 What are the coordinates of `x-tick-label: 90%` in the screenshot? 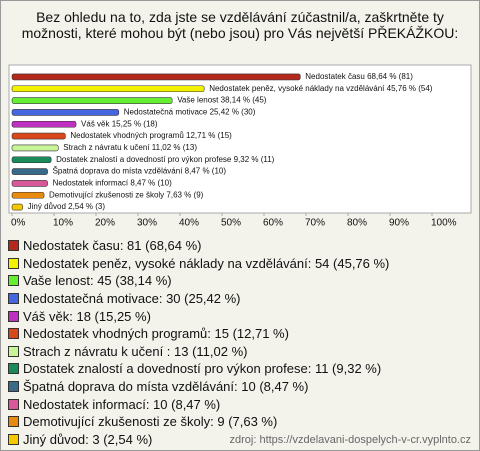 It's located at (399, 223).